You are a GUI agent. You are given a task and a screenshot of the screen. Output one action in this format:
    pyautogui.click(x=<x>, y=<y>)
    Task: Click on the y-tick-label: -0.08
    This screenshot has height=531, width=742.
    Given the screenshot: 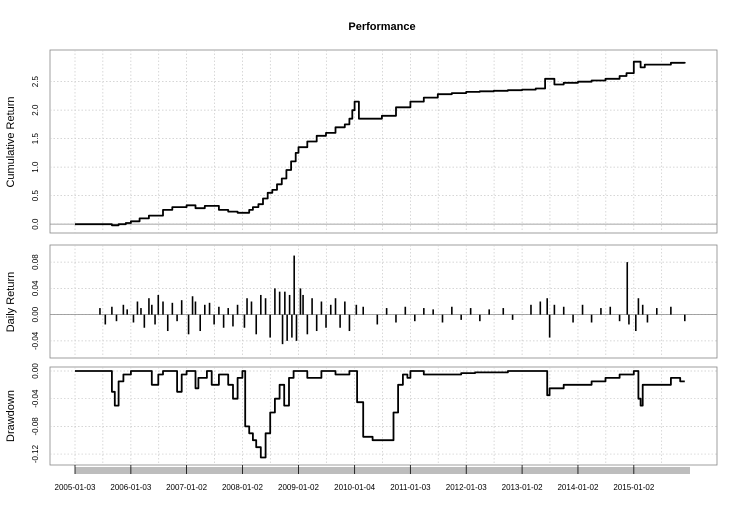 What is the action you would take?
    pyautogui.click(x=35, y=426)
    